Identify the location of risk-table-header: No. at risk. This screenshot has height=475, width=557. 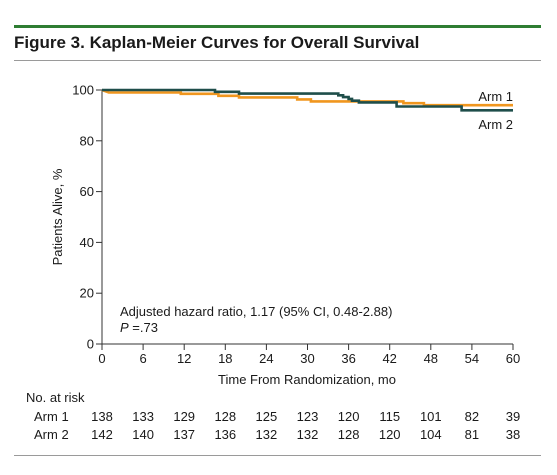
(55, 397).